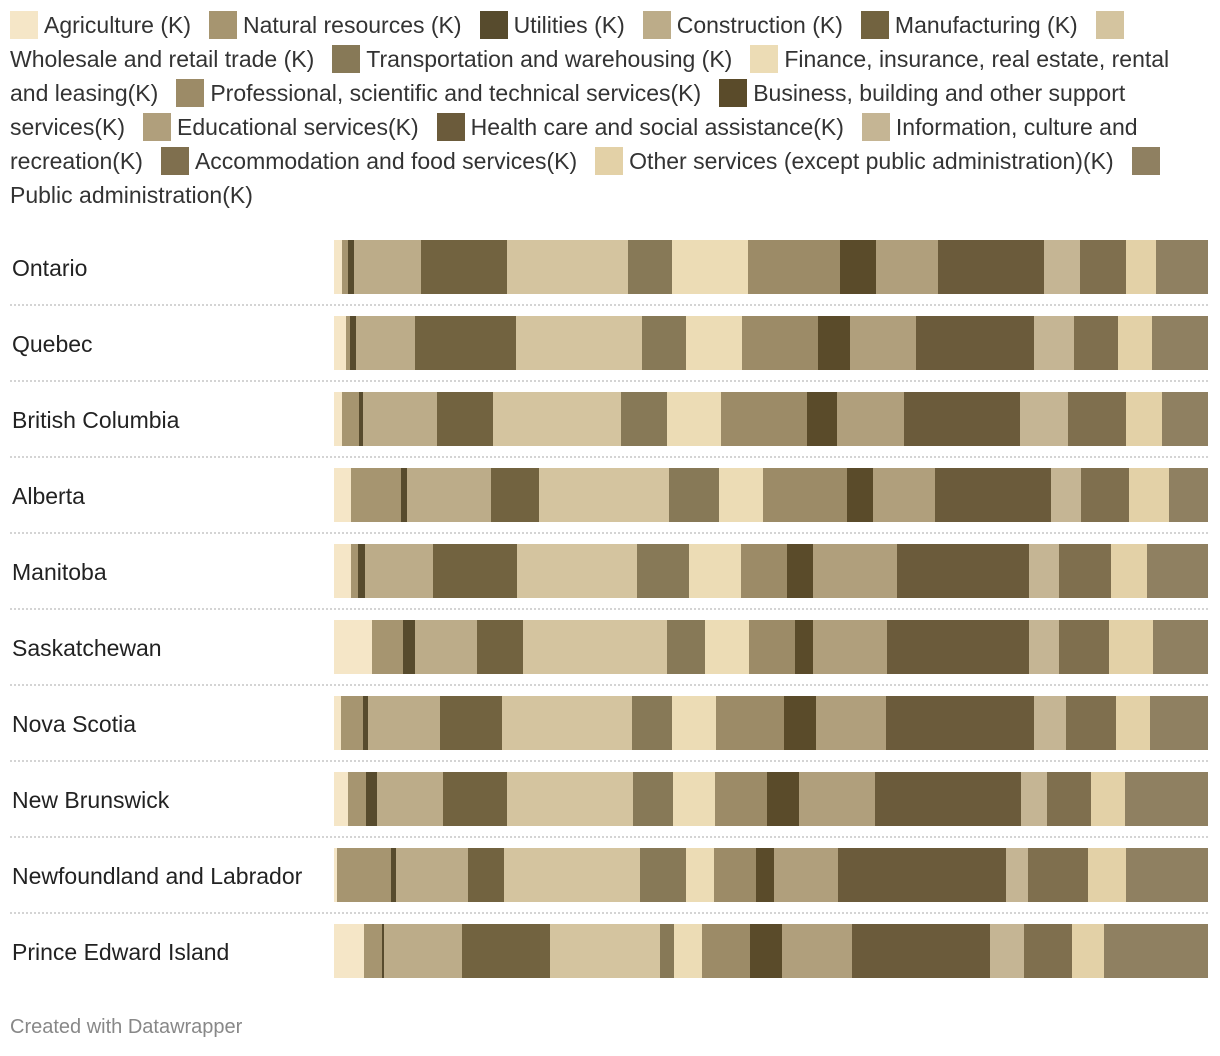 Image resolution: width=1220 pixels, height=1056 pixels. Describe the element at coordinates (59, 572) in the screenshot. I see `category-label: Manitoba` at that location.